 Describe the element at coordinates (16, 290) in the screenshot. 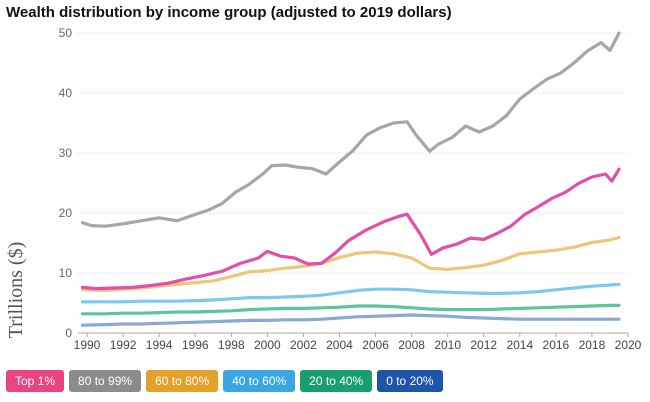

I see `y-axis-label: Trillions ($)` at that location.